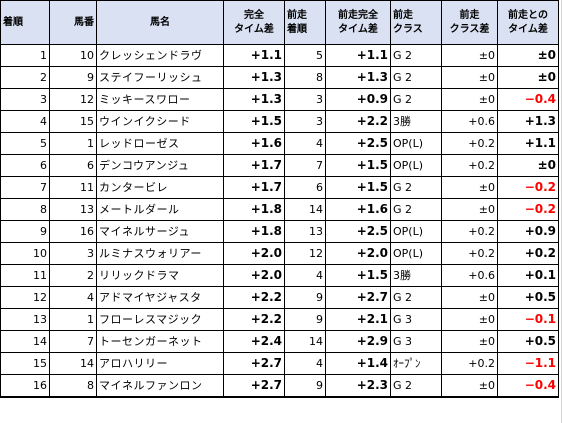  I want to click on cell-prev-class: G 3, so click(416, 341).